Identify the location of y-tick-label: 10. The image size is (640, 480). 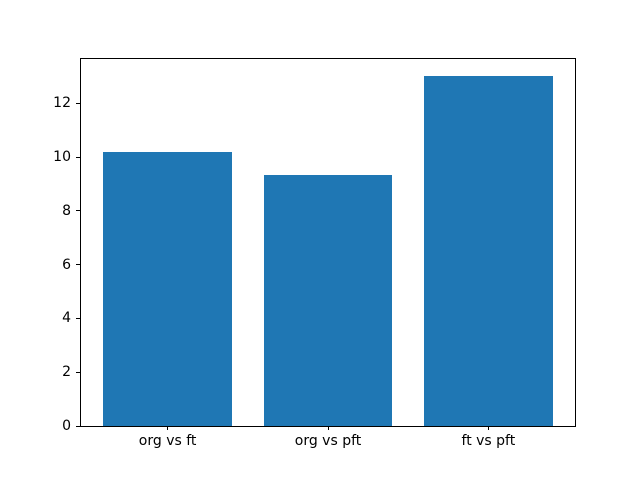
(62, 157).